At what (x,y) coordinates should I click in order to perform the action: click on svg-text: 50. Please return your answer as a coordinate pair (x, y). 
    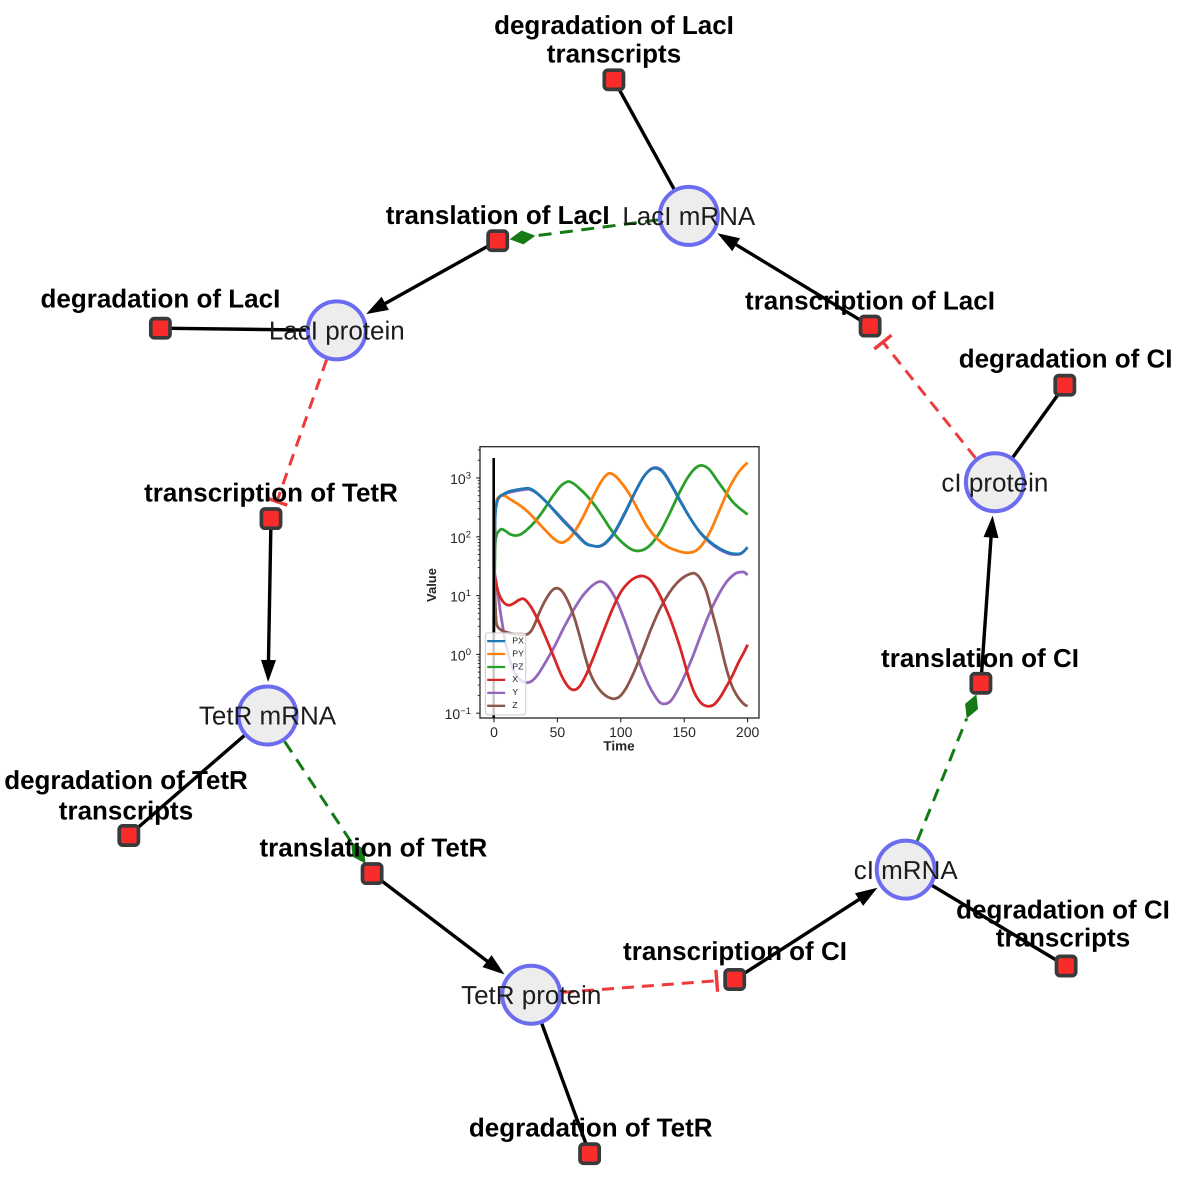
    Looking at the image, I should click on (558, 732).